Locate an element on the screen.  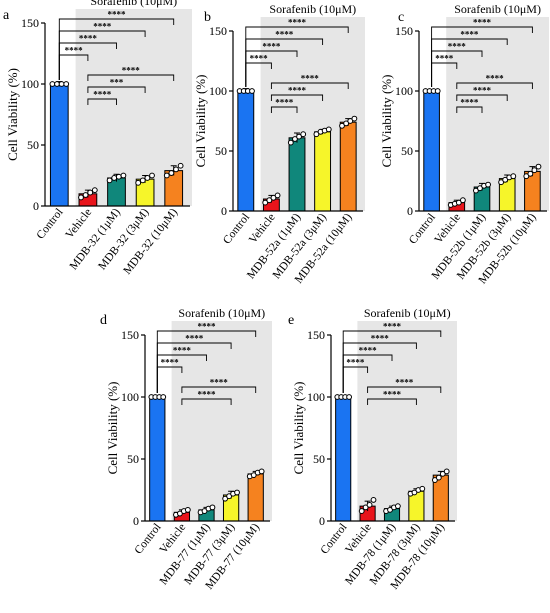
bar-mdb-77-10-m- is located at coordinates (255, 497).